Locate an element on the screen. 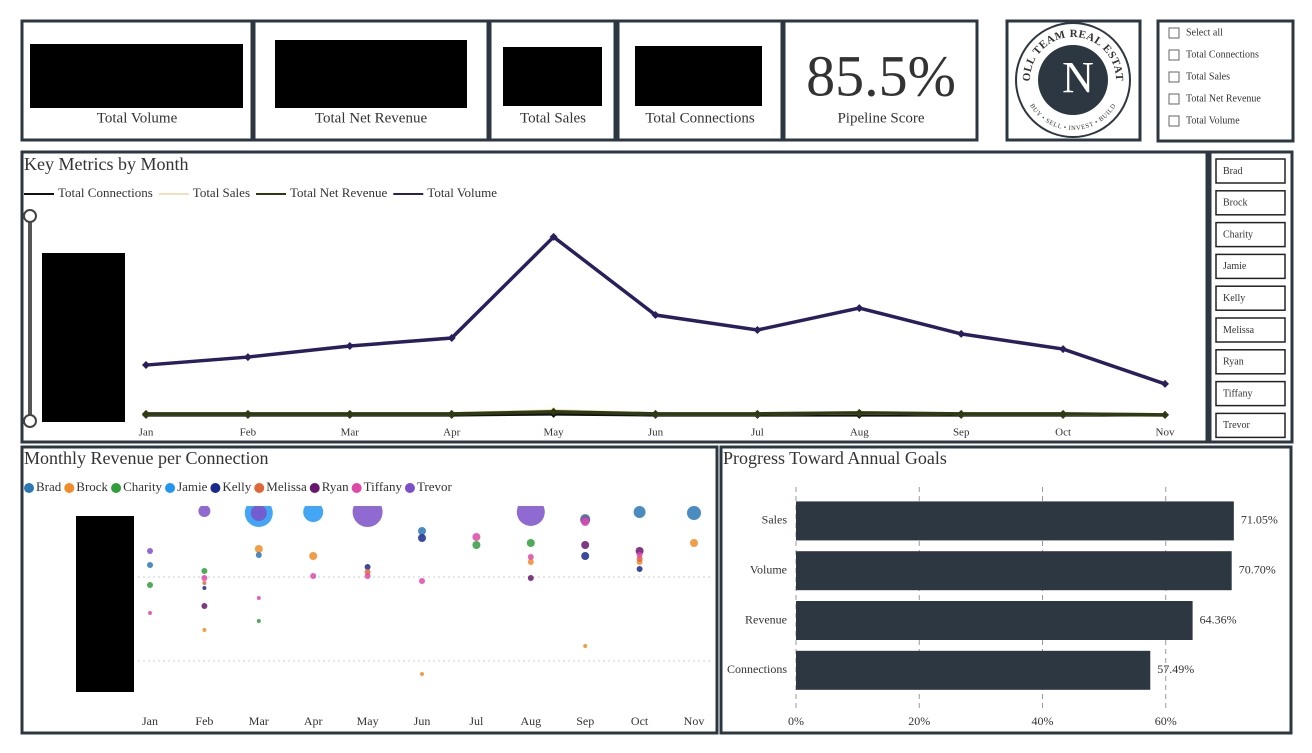 The image size is (1312, 753). legend-label: Total Volume is located at coordinates (462, 192).